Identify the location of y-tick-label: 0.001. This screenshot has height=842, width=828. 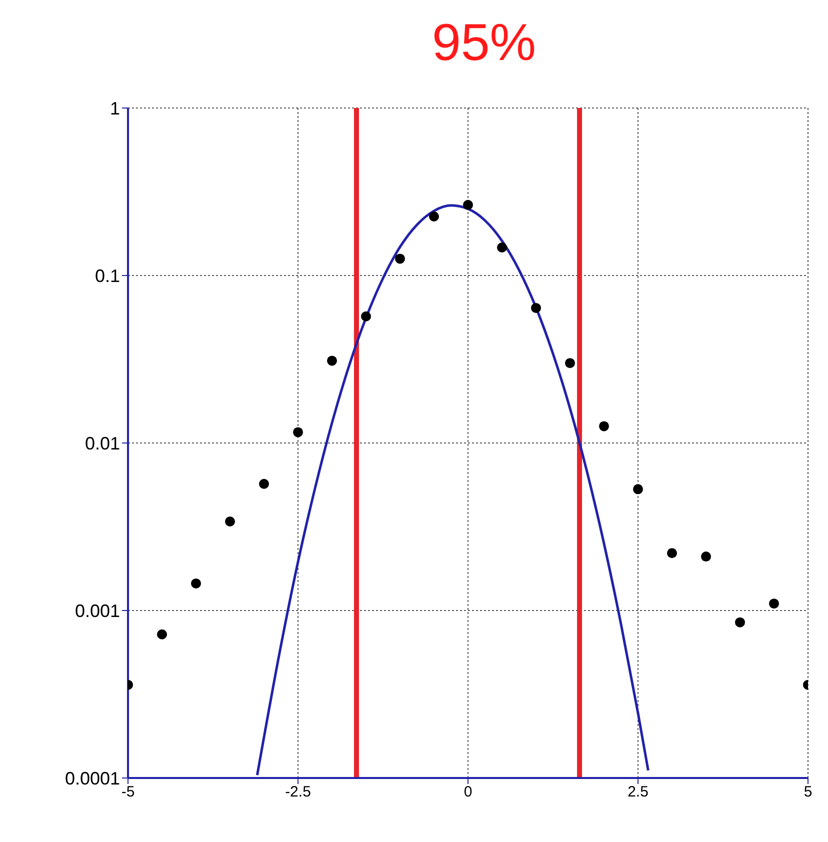
(97, 610).